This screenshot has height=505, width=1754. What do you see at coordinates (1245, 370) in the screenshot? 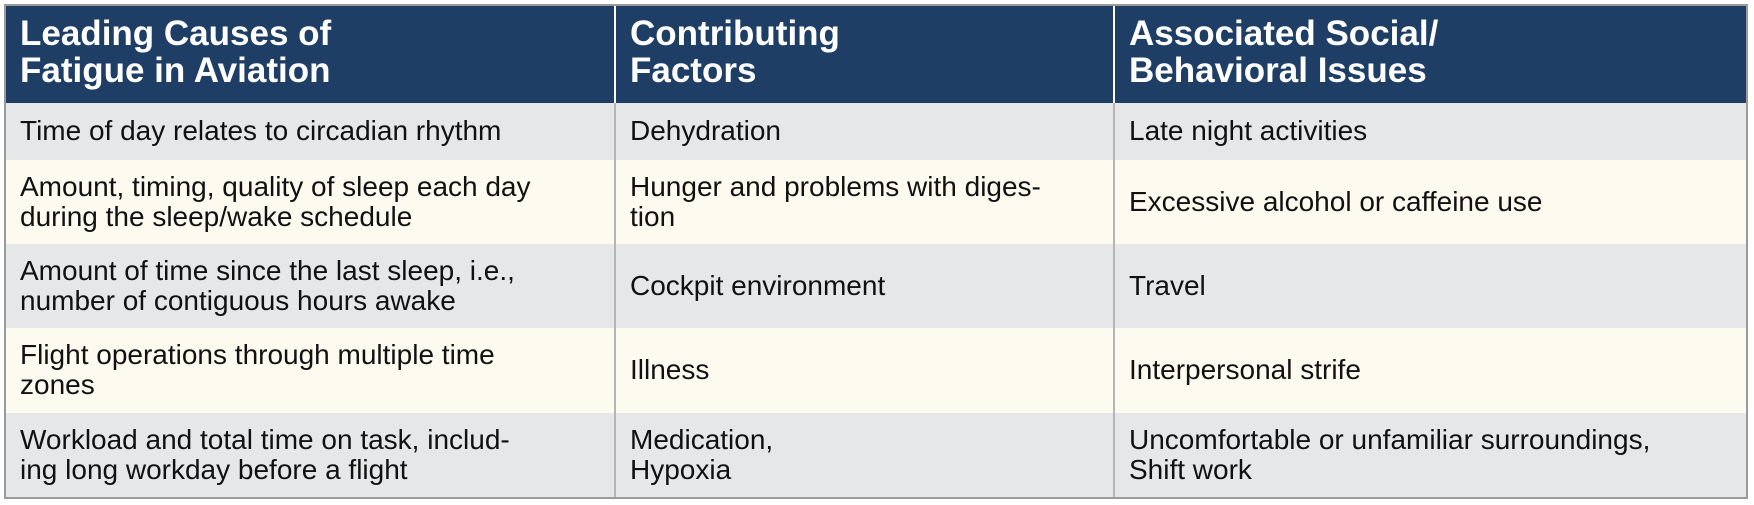
I see `cell-social-issue: Interpersonal strife` at bounding box center [1245, 370].